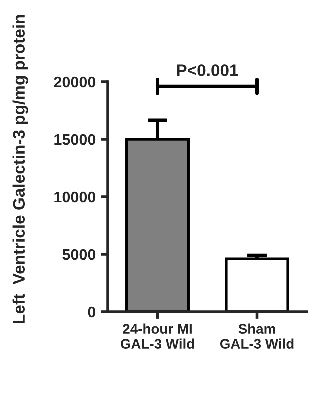 The width and height of the screenshot is (323, 407). What do you see at coordinates (75, 197) in the screenshot?
I see `y-tick-label: 10000` at bounding box center [75, 197].